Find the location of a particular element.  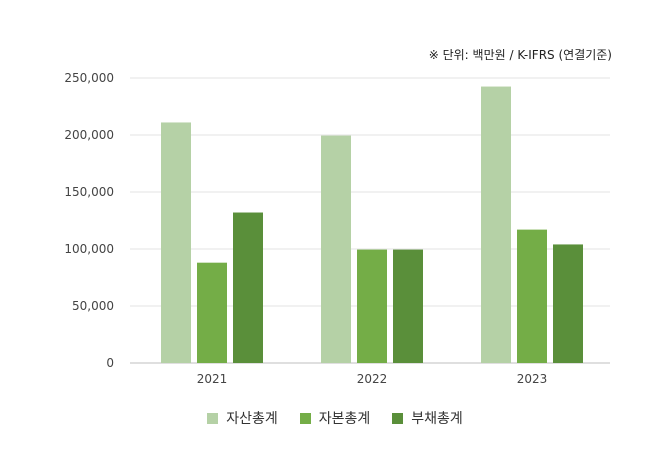

y-tick-label: 250,000 is located at coordinates (89, 78).